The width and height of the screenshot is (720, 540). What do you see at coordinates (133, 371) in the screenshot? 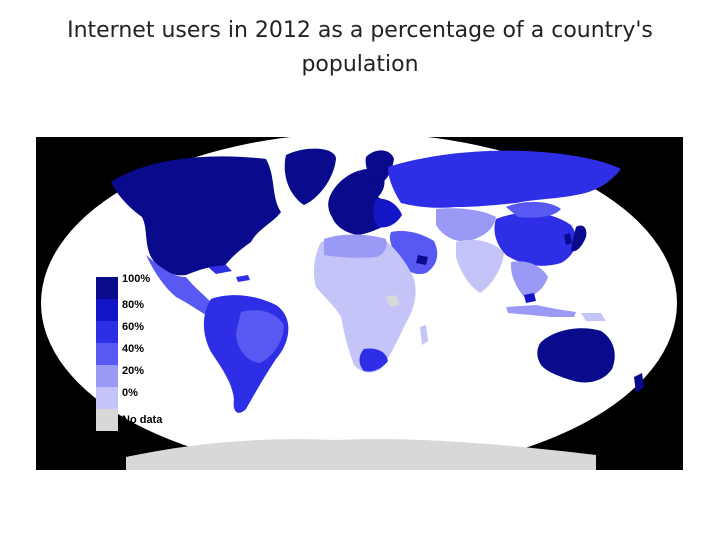
I see `legend-label: 20%` at bounding box center [133, 371].